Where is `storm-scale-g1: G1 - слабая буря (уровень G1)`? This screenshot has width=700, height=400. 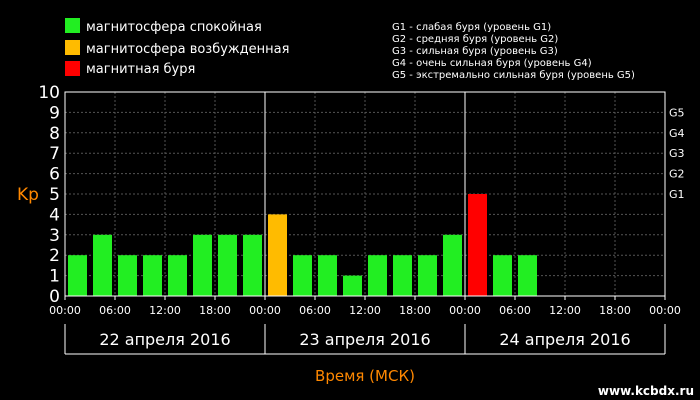 storm-scale-g1: G1 - слабая буря (уровень G1) is located at coordinates (471, 27).